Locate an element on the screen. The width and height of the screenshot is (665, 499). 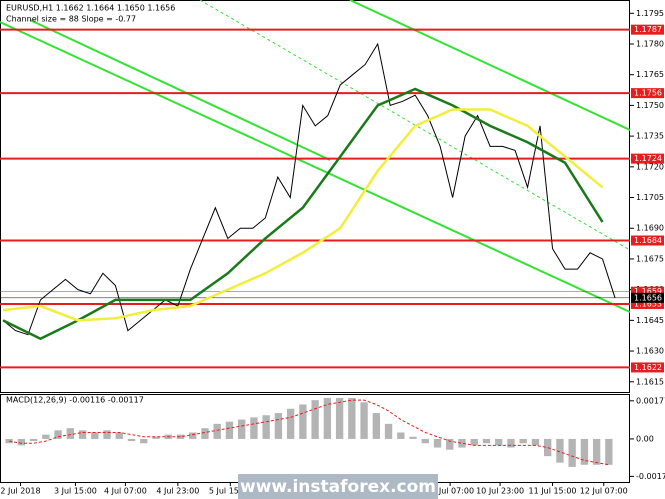
level-label: 1.1787 is located at coordinates (648, 29).